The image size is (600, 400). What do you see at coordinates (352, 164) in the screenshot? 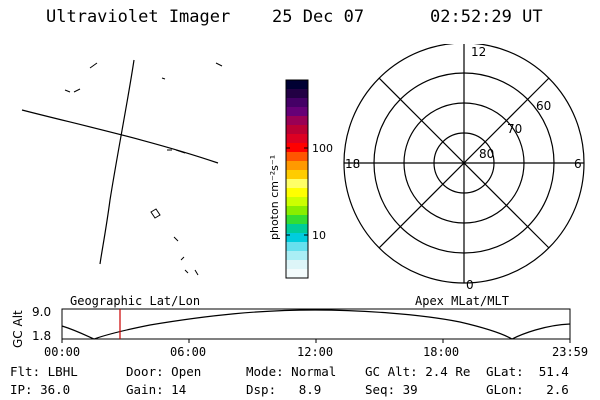
I see `mlt-label-18: 18` at bounding box center [352, 164].